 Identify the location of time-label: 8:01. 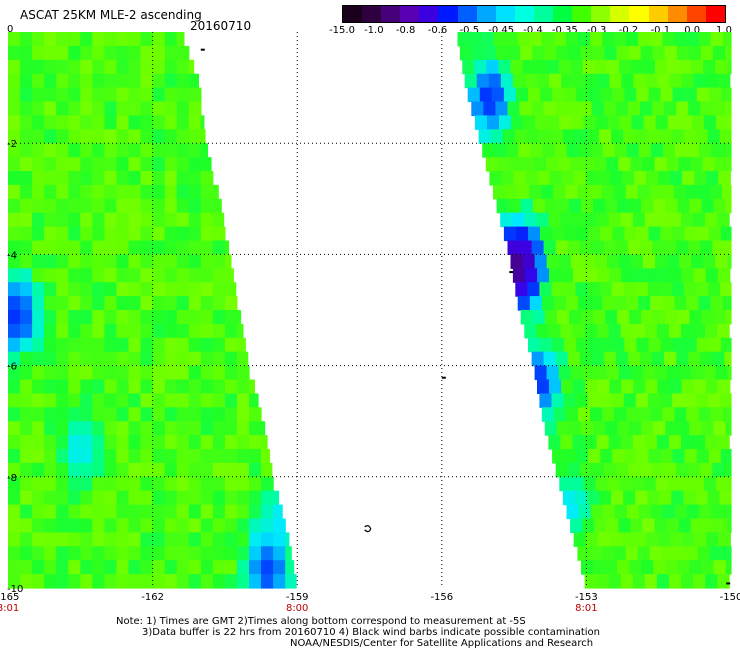
(9, 608).